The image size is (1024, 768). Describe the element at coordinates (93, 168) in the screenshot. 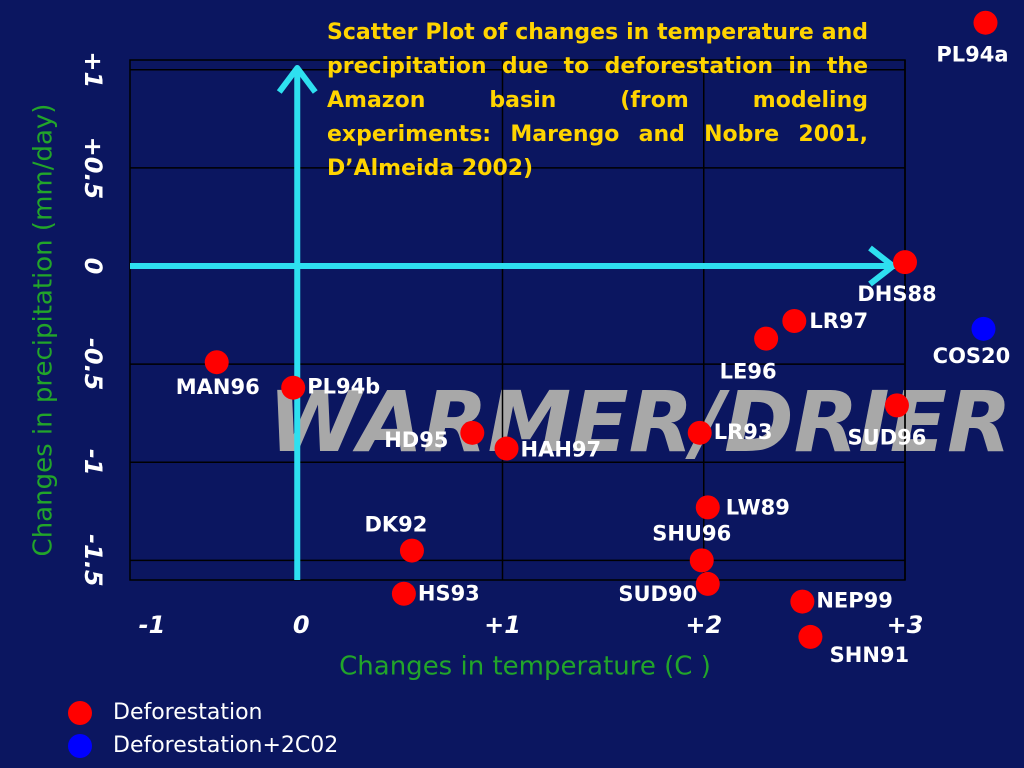

I see `y-tick-label: +0.5` at that location.